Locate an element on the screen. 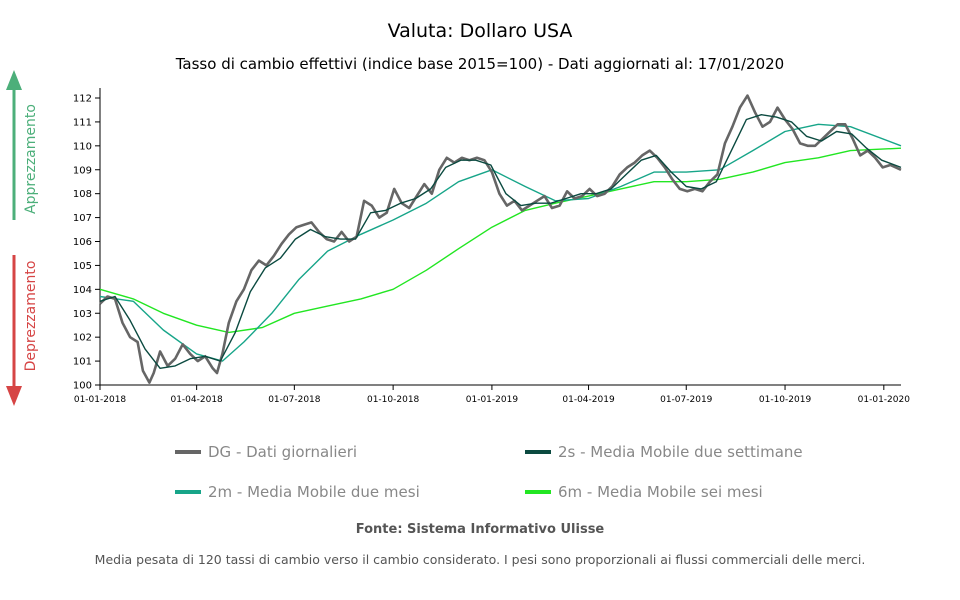 The height and width of the screenshot is (600, 960). legend-item-6m: 6m - Media Mobile sei mesi is located at coordinates (644, 492).